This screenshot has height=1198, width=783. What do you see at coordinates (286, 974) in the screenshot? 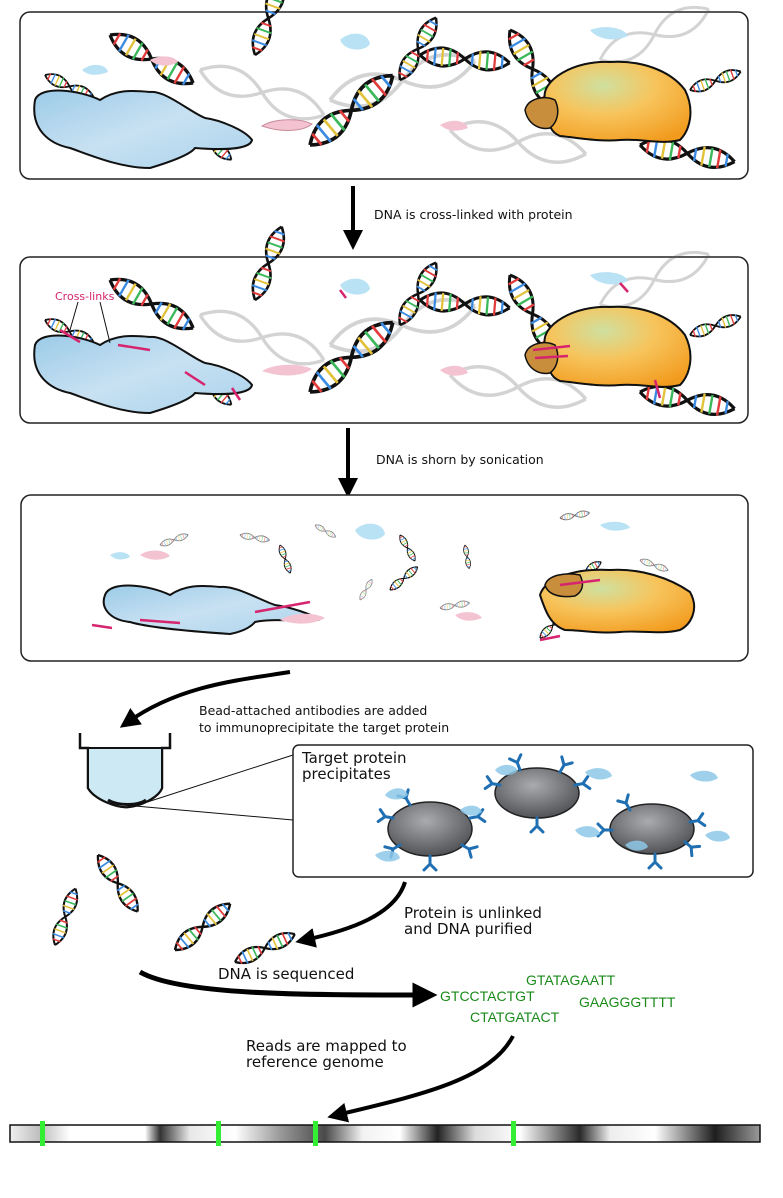
I see `step-sequenced-label: DNA is sequenced` at bounding box center [286, 974].